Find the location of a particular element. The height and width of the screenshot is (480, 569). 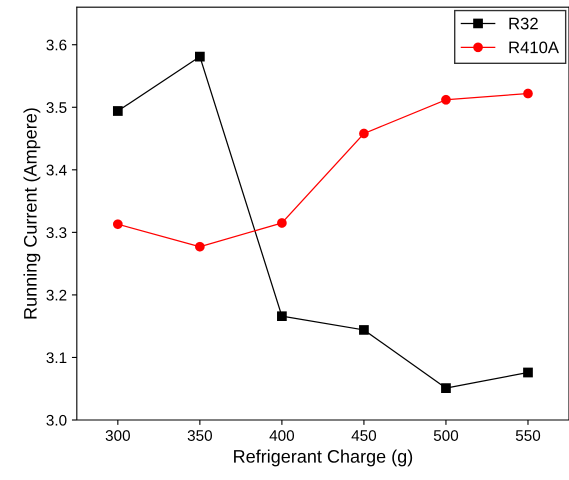

x-tick-label: 350 is located at coordinates (200, 435).